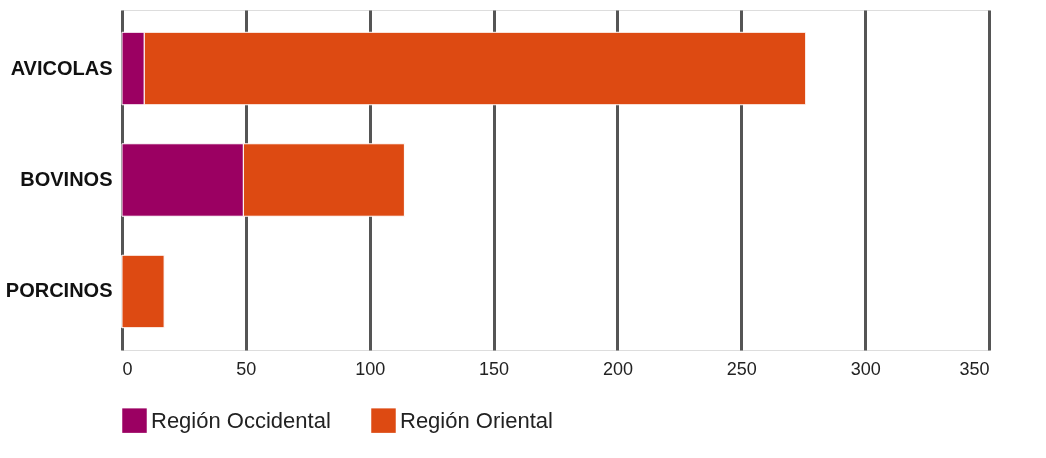 The image size is (1046, 458). Describe the element at coordinates (59, 290) in the screenshot. I see `y-tick-label: PORCINOS` at that location.